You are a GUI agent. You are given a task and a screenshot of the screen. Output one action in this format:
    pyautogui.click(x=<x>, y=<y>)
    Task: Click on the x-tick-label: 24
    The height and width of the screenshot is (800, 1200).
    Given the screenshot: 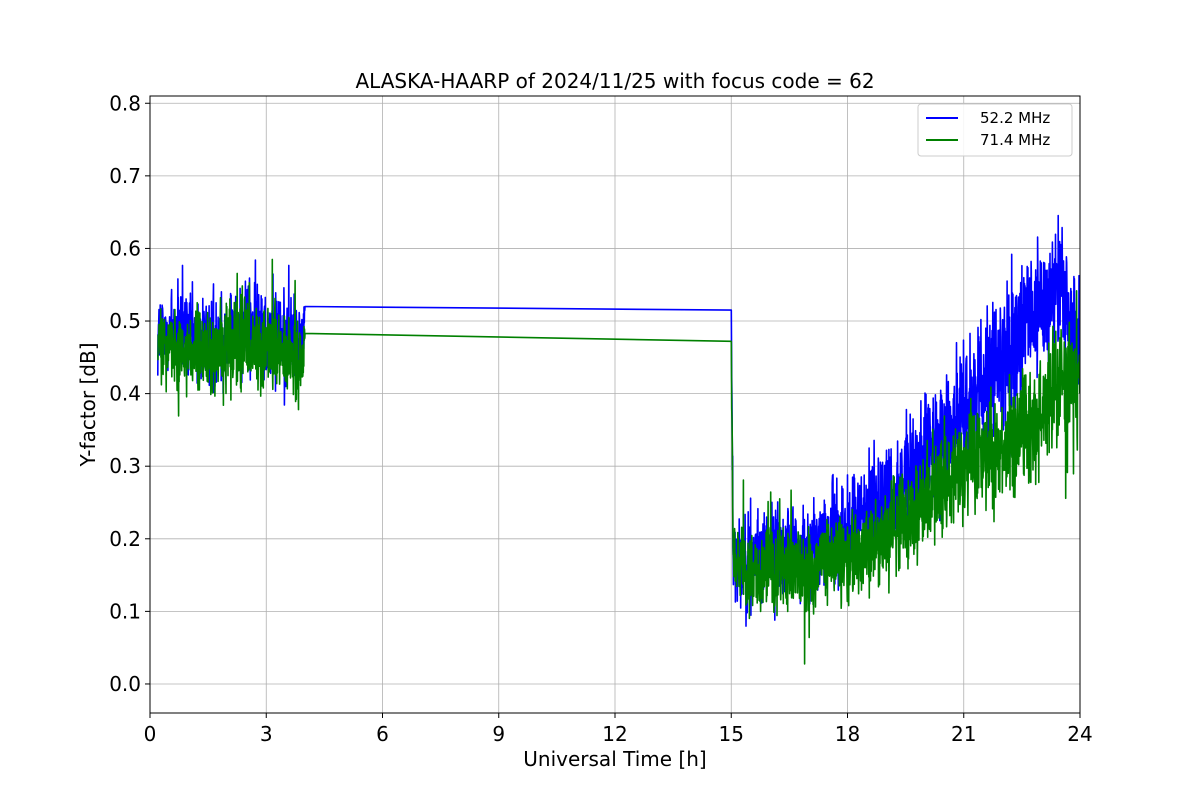 What is the action you would take?
    pyautogui.click(x=1079, y=734)
    